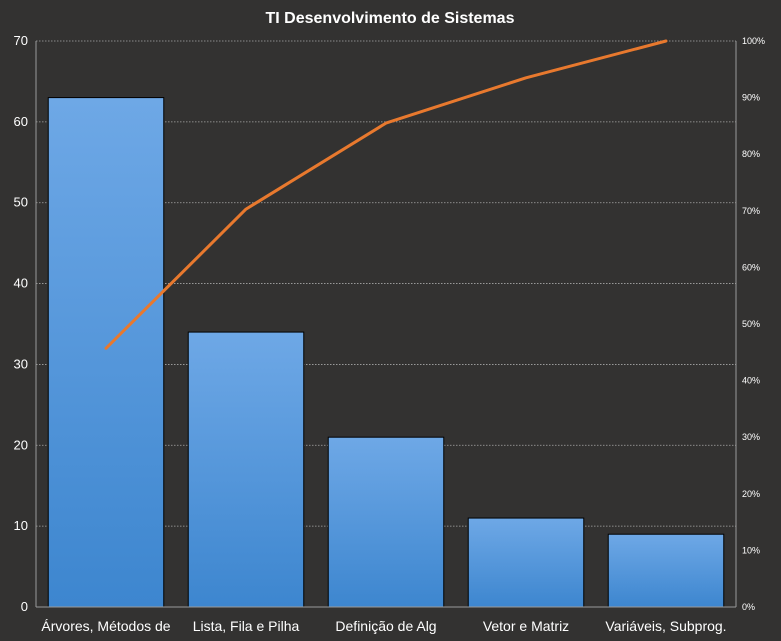  What do you see at coordinates (751, 154) in the screenshot?
I see `y2-tick-label: 80%` at bounding box center [751, 154].